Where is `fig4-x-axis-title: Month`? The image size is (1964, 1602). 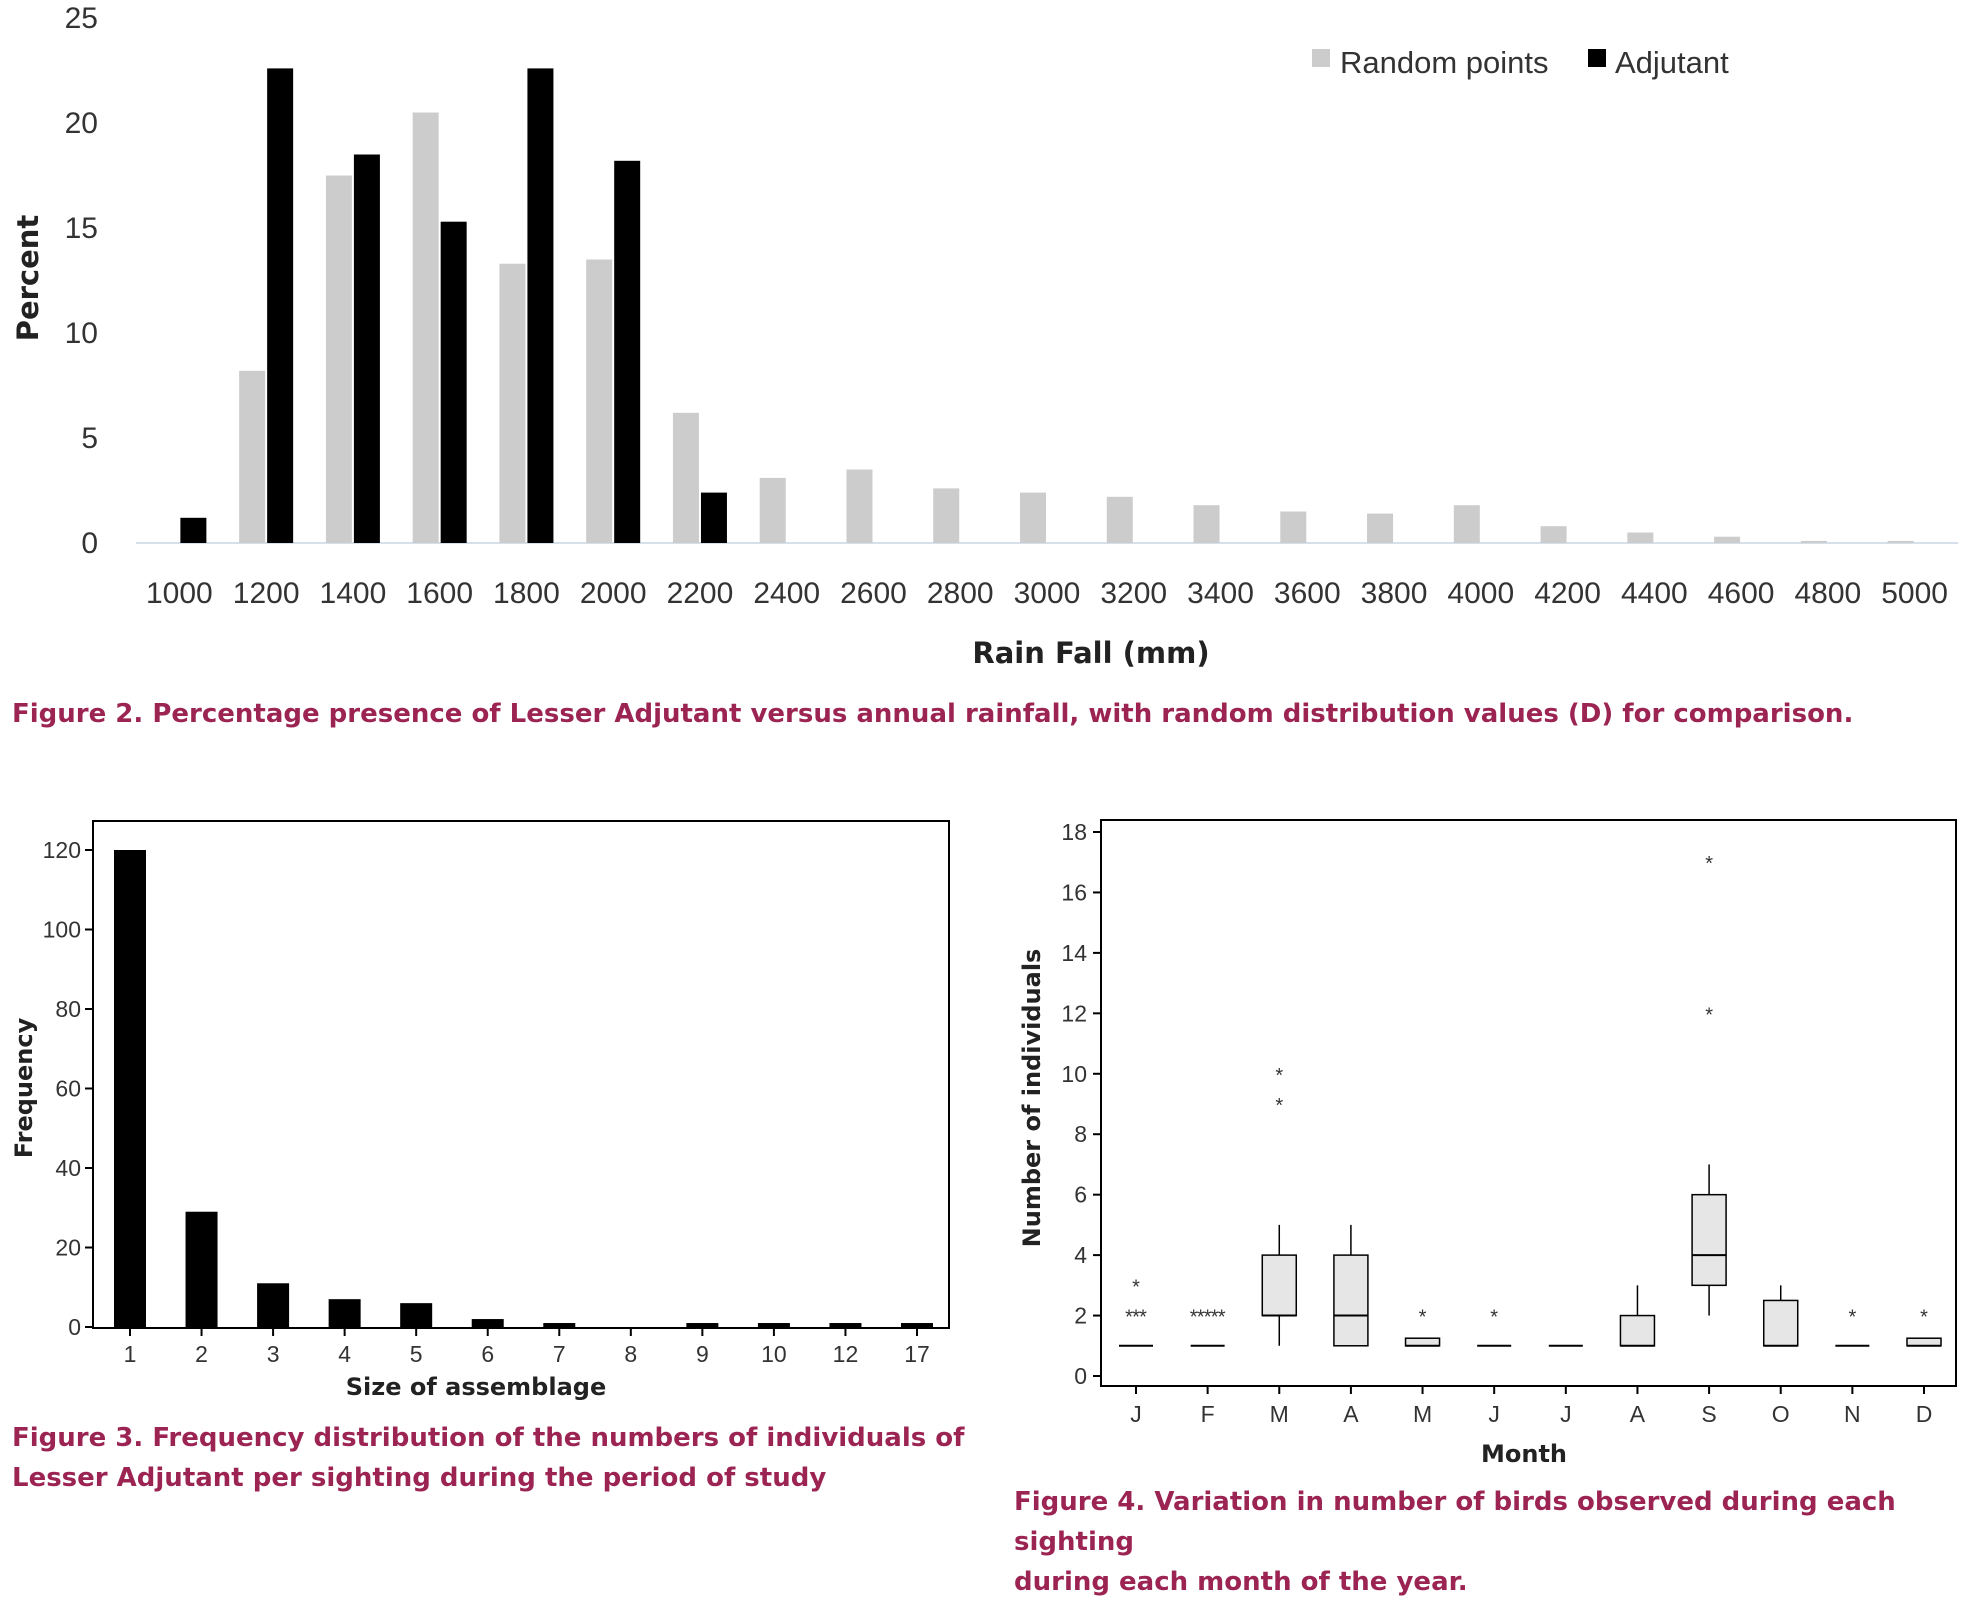 fig4-x-axis-title: Month is located at coordinates (1524, 1454).